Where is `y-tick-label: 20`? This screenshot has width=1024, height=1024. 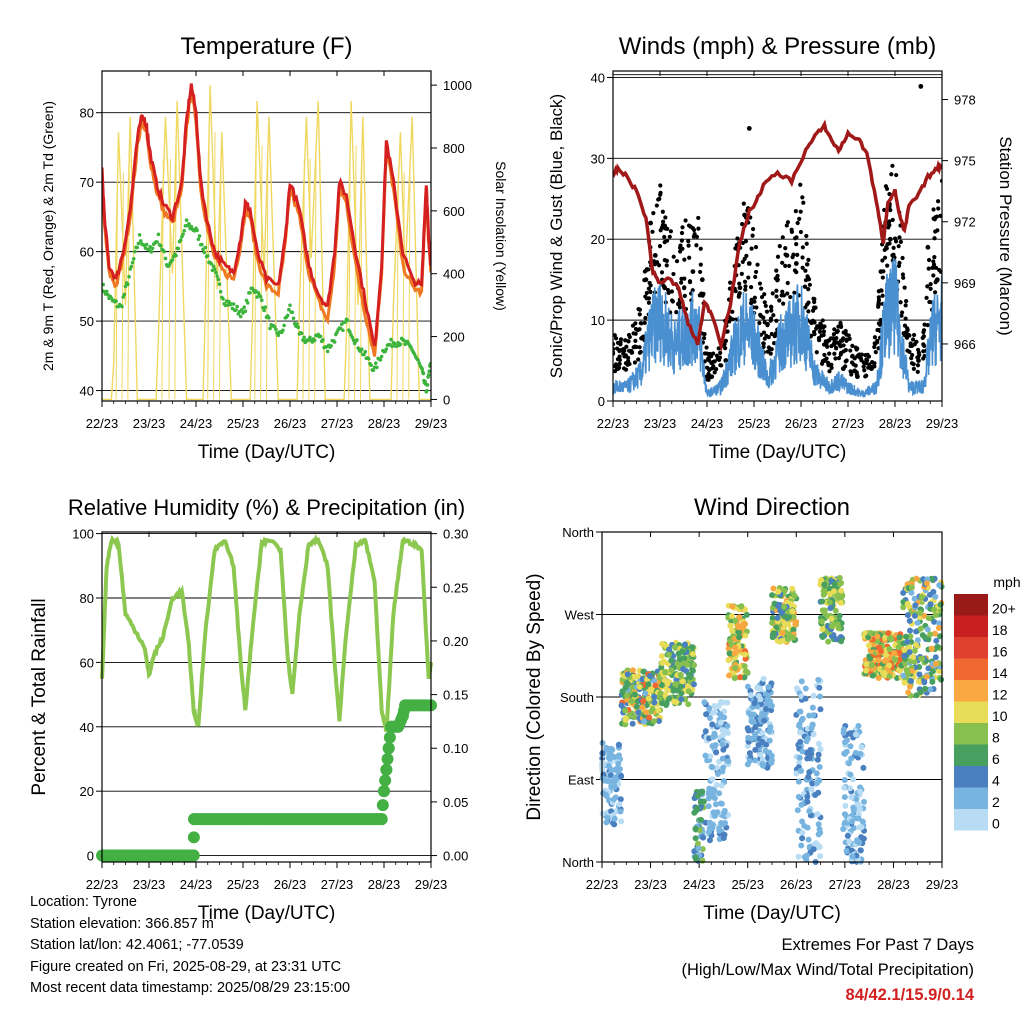
y-tick-label: 20 is located at coordinates (598, 239).